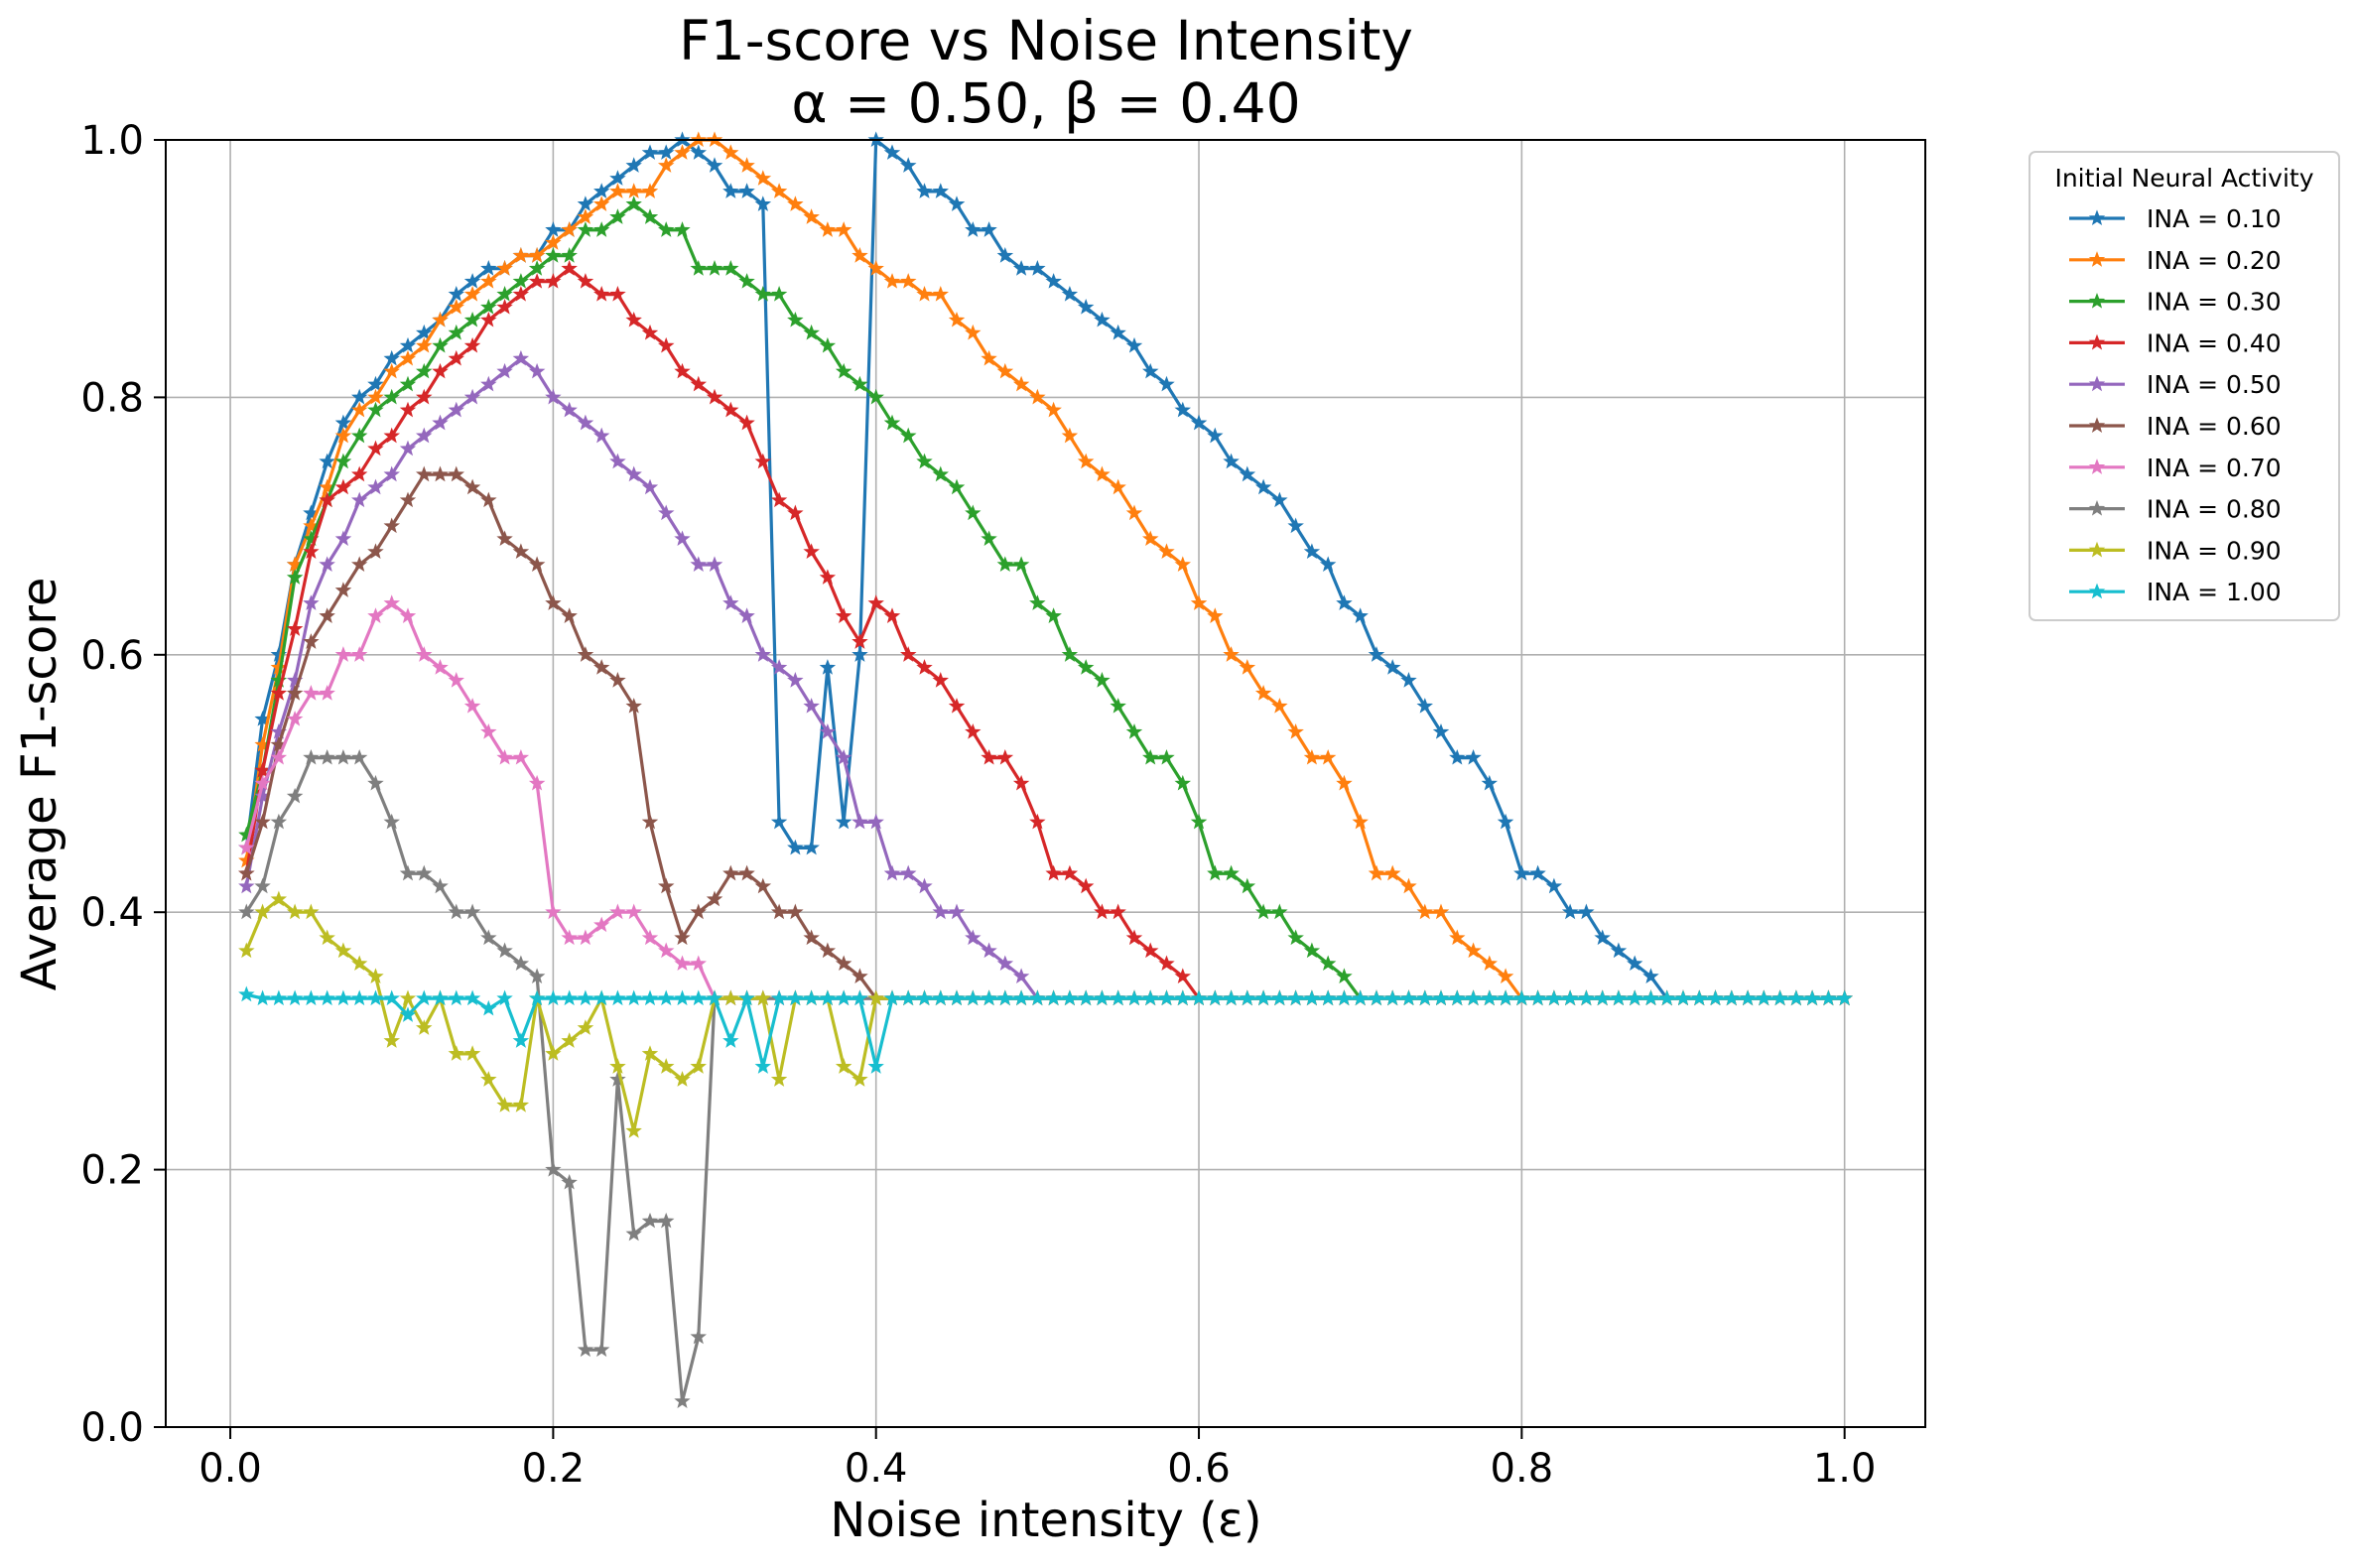  What do you see at coordinates (877, 1469) in the screenshot?
I see `x-tick-label: 0.4` at bounding box center [877, 1469].